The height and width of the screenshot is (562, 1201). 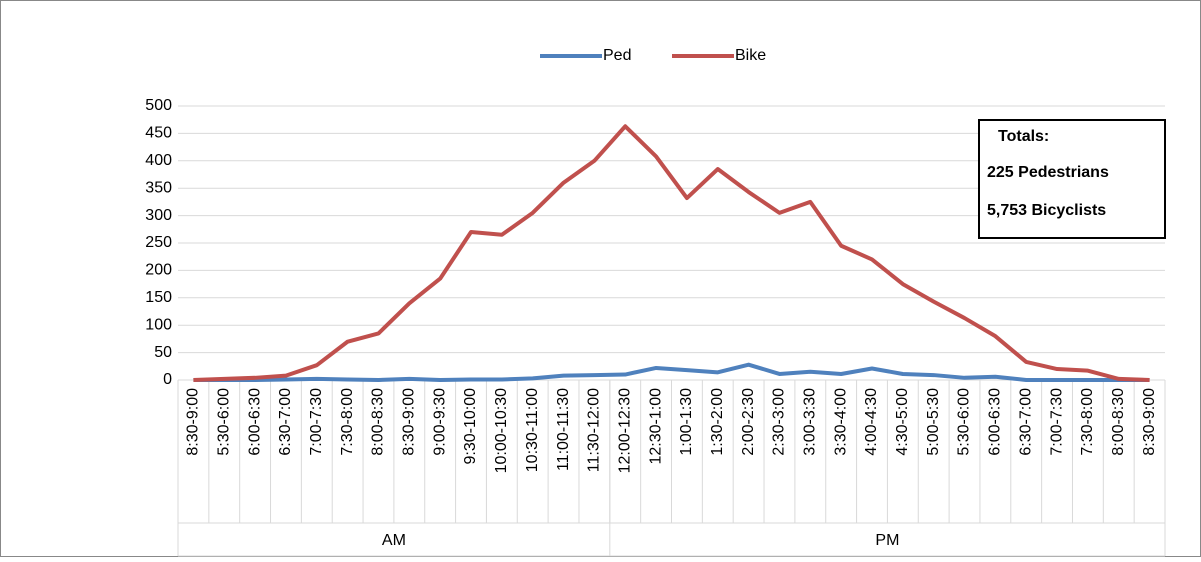 I want to click on x-tick-label: 3:30-4:00, so click(x=840, y=422).